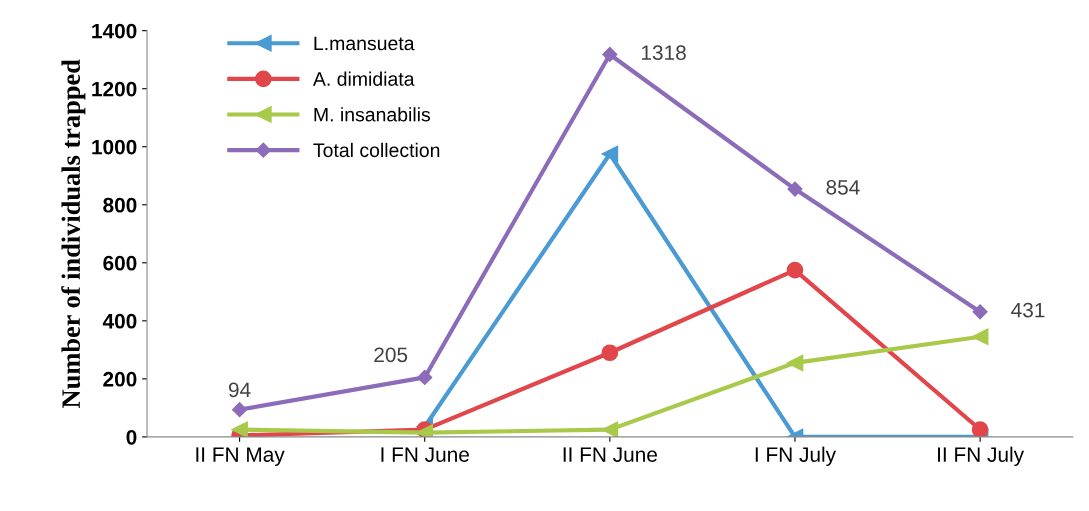 Image resolution: width=1089 pixels, height=511 pixels. What do you see at coordinates (240, 457) in the screenshot?
I see `x-tick-label: II FN May` at bounding box center [240, 457].